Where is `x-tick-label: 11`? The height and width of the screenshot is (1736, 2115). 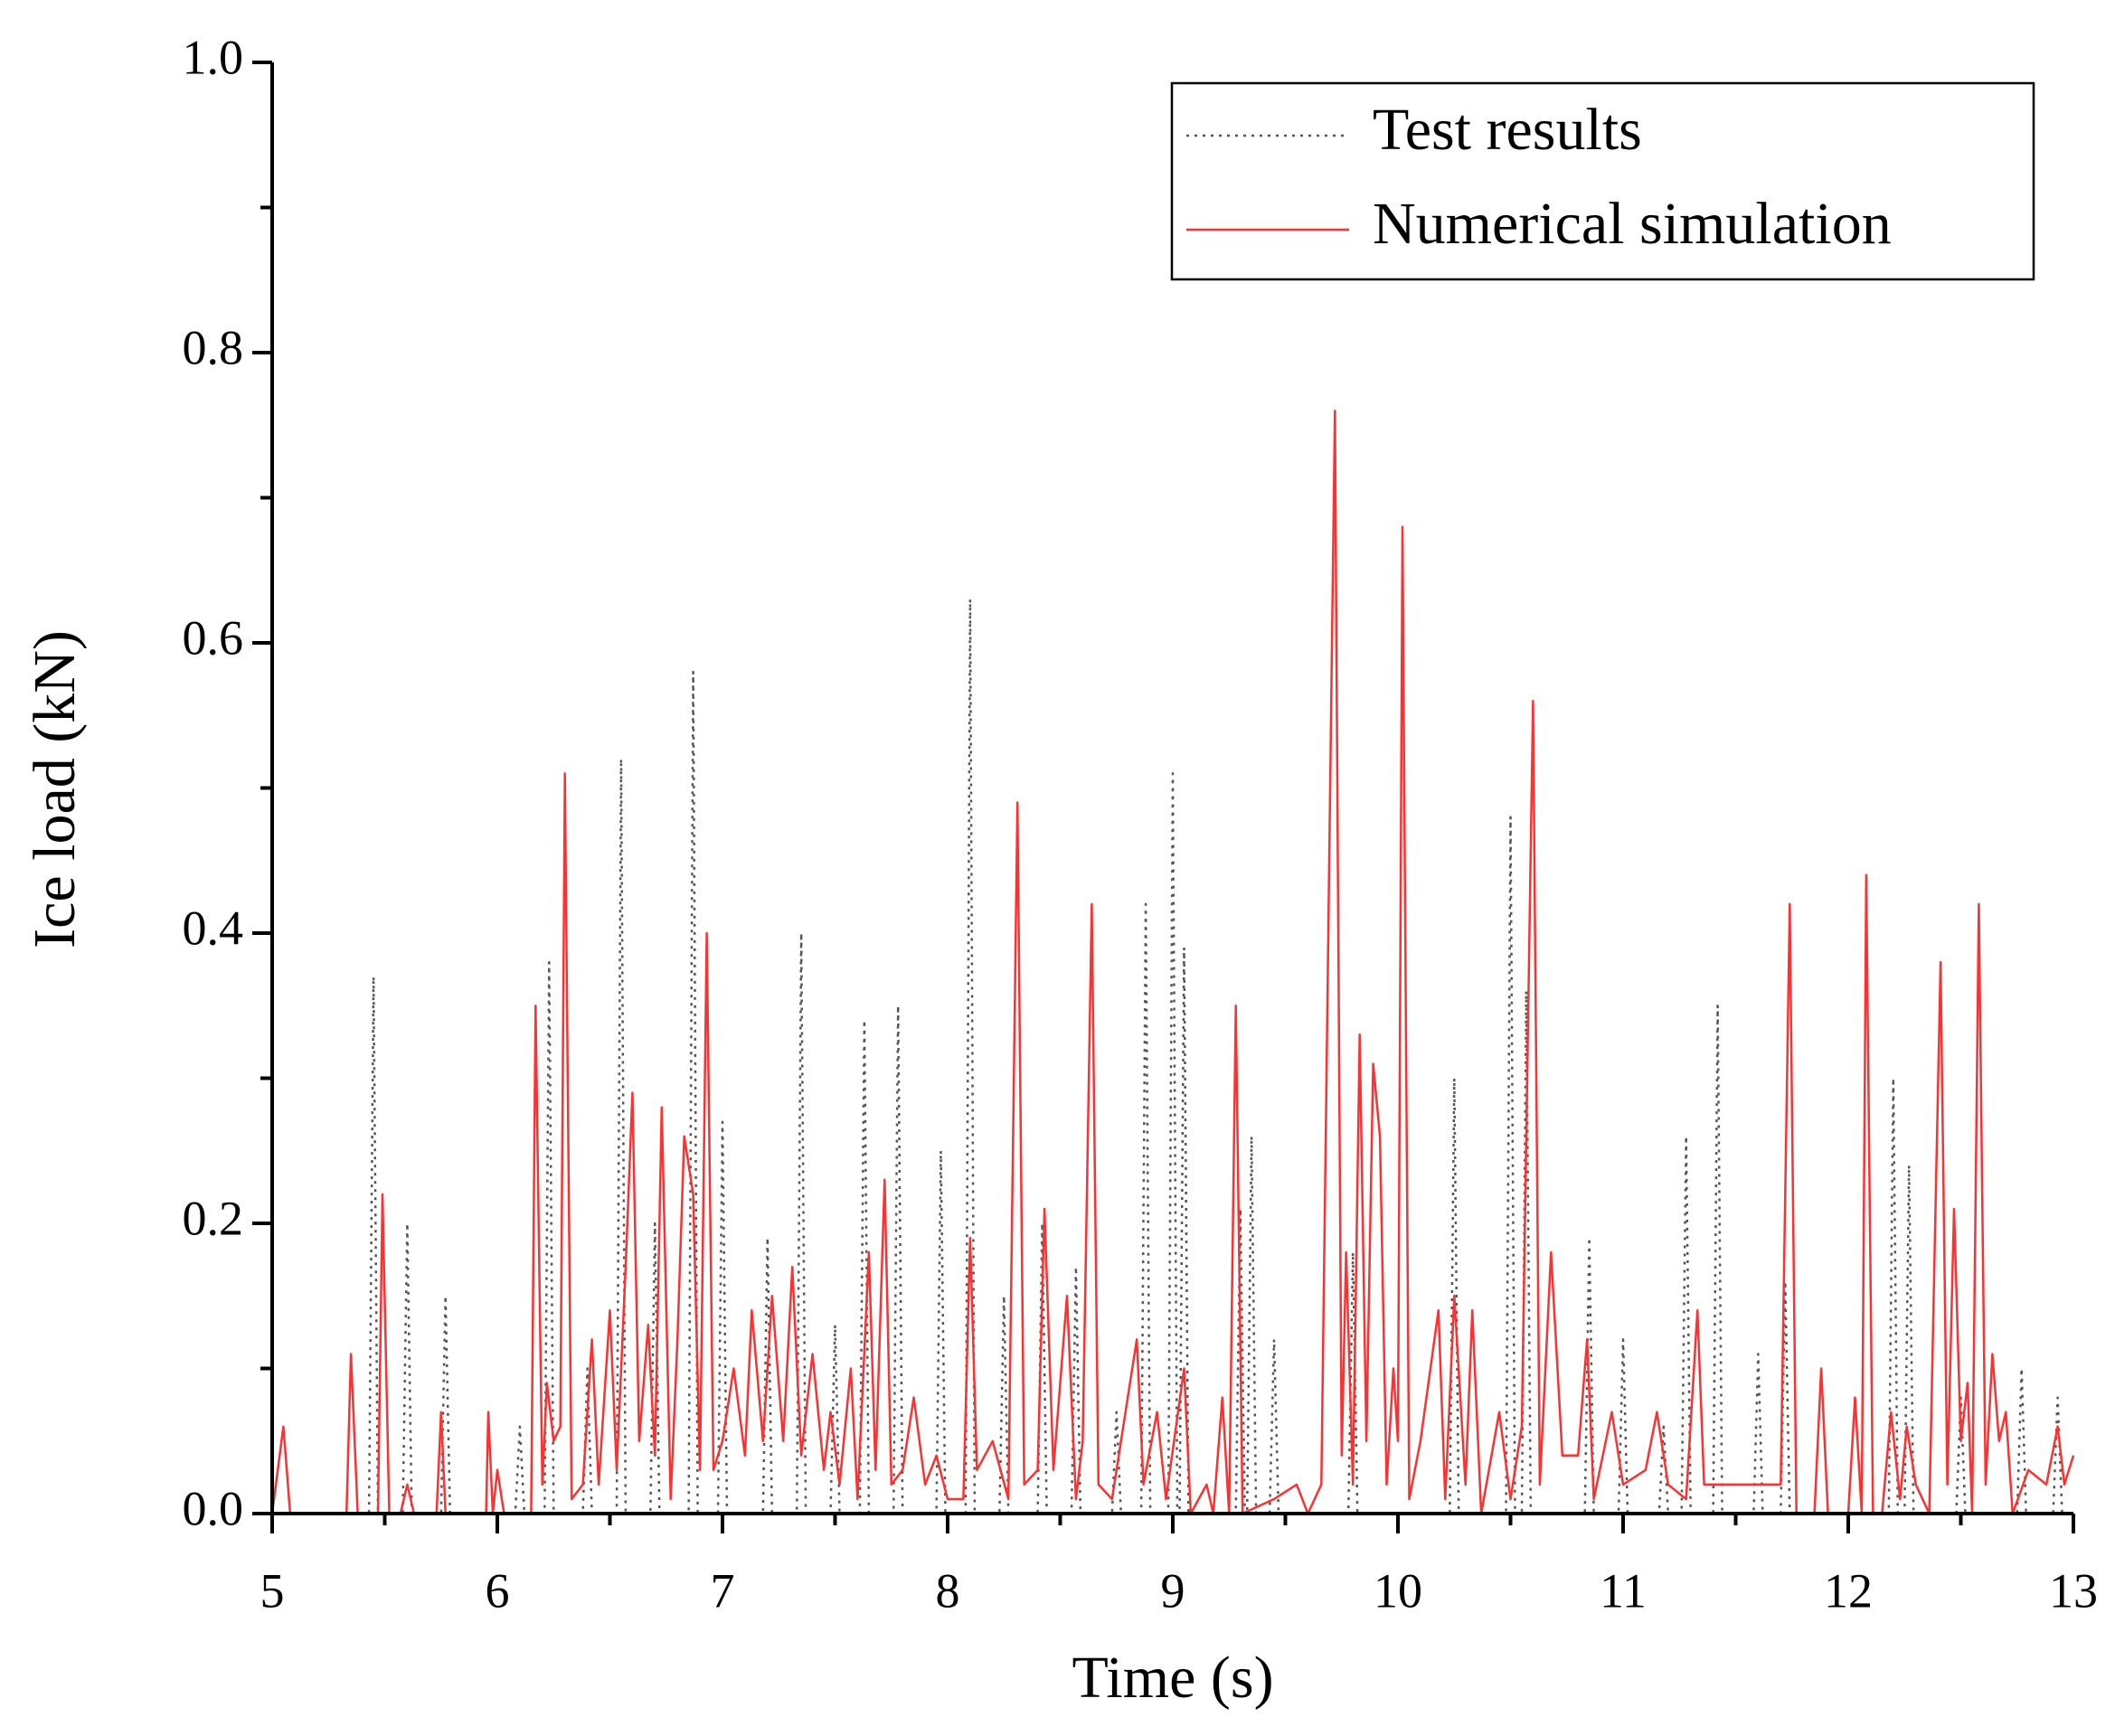
x-tick-label: 11 is located at coordinates (1623, 1591).